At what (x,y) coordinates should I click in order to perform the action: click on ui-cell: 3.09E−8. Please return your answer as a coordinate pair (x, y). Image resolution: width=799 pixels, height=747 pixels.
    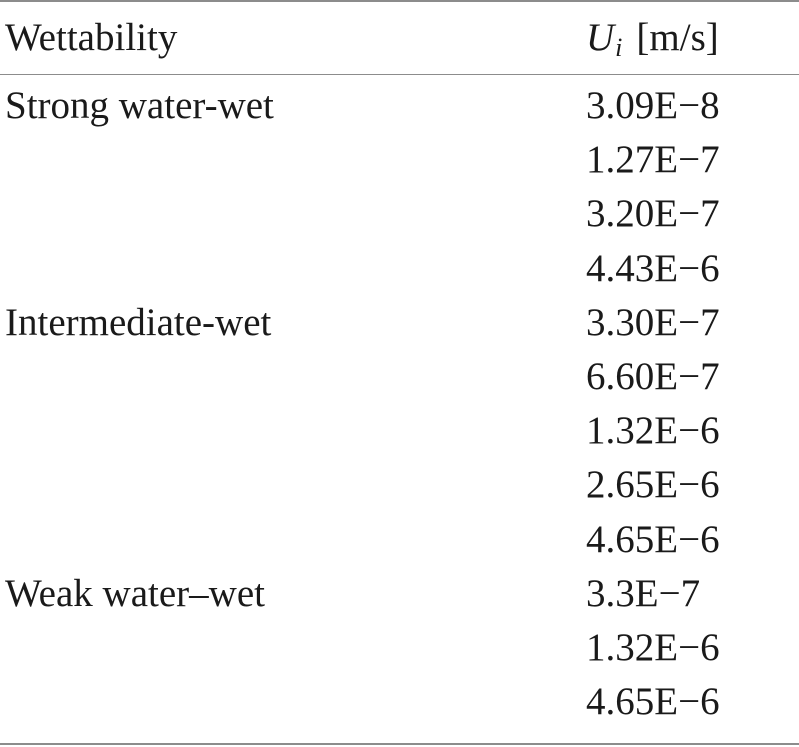
    Looking at the image, I should click on (653, 105).